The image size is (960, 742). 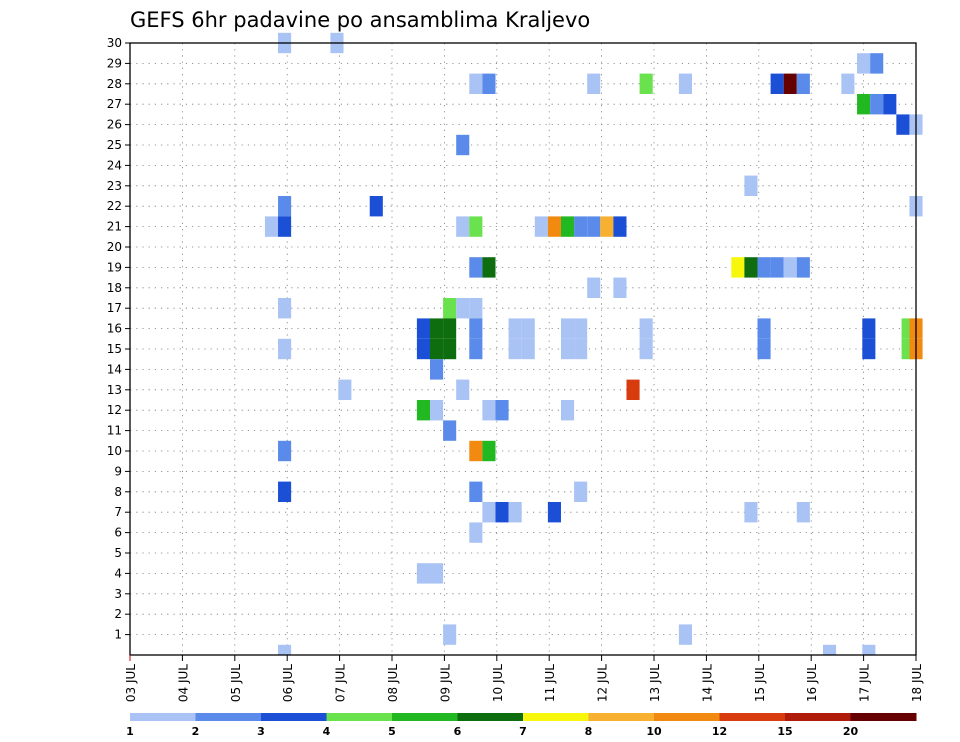 I want to click on colorbar-label: 5, so click(x=392, y=731).